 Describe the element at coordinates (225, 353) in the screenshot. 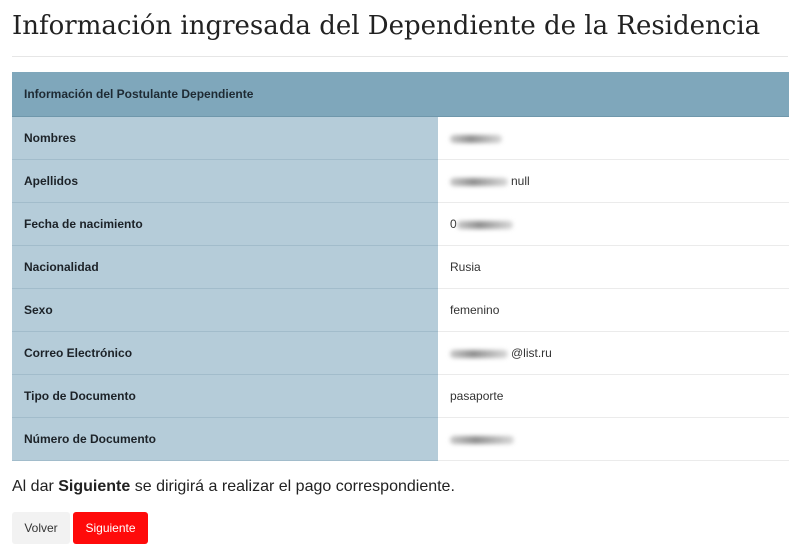

I see `row-label-correo: Correo Electrónico` at that location.